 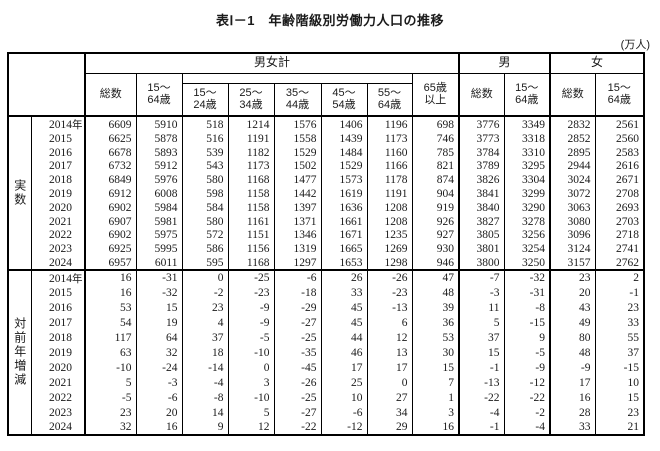 I want to click on cell-mf-15-64: -3, so click(x=159, y=383).